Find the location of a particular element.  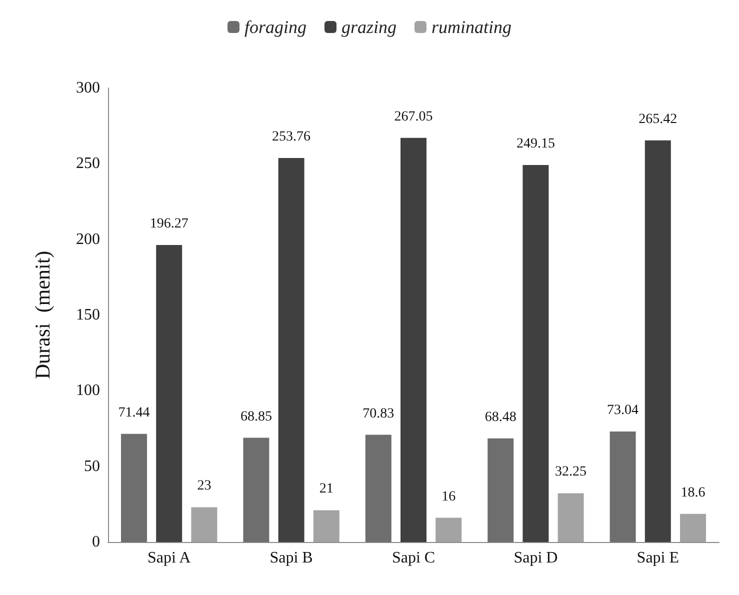

x-tick-label: Sapi D is located at coordinates (536, 558).